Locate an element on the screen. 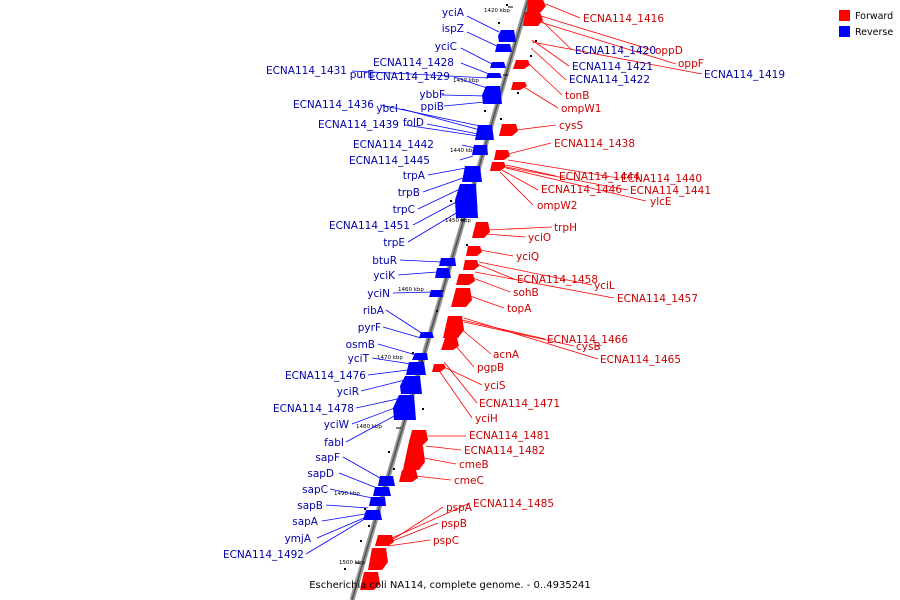 The image size is (900, 600). gene-label: fabI is located at coordinates (334, 443).